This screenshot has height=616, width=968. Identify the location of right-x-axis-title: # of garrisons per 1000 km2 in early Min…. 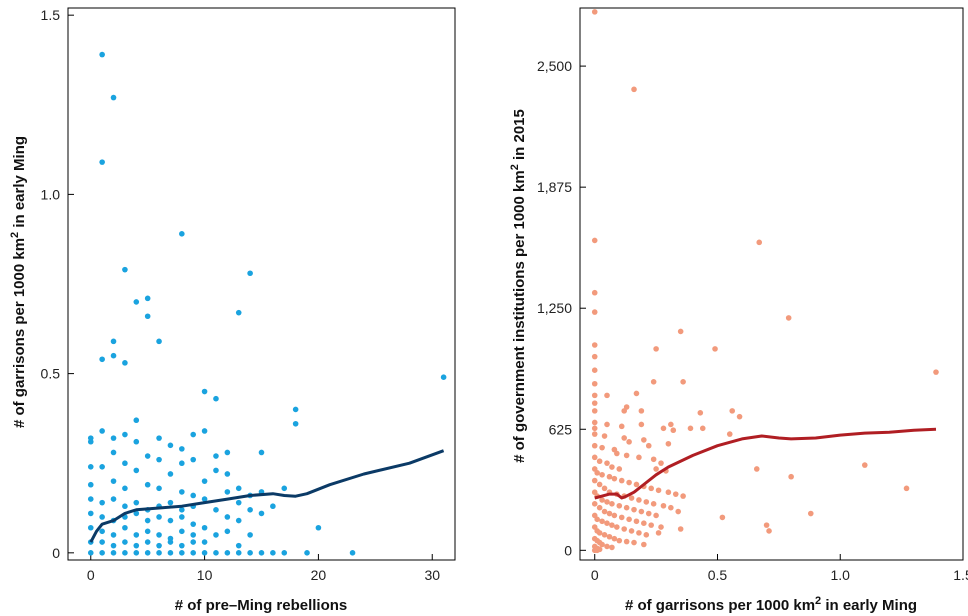
(771, 604).